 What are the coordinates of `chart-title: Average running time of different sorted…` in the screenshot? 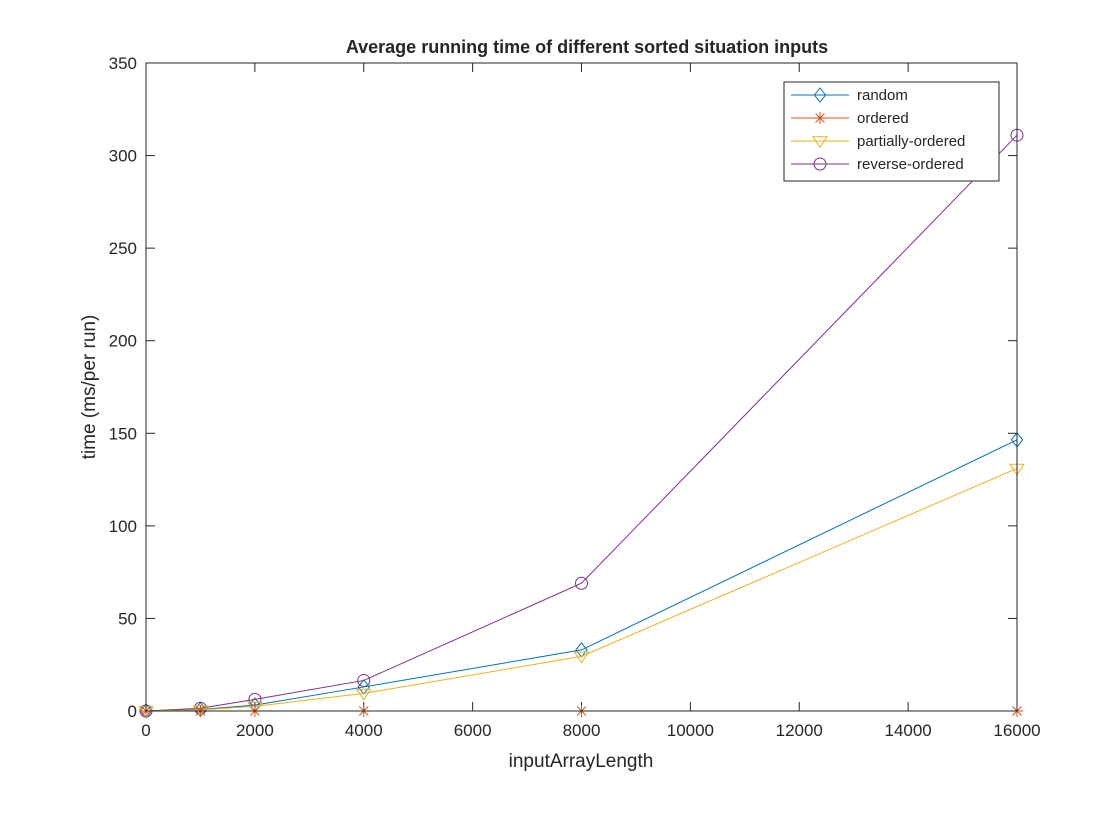 It's located at (587, 47).